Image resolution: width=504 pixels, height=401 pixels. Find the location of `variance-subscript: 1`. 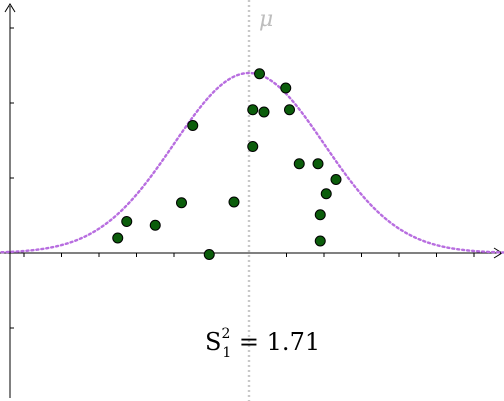

variance-subscript: 1 is located at coordinates (226, 353).